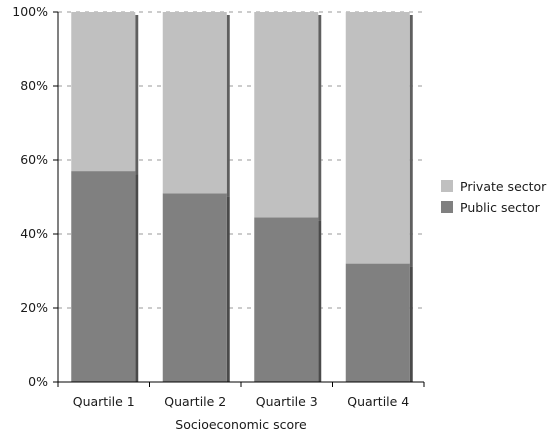  I want to click on x-tick-label: Quartile 3, so click(287, 401).